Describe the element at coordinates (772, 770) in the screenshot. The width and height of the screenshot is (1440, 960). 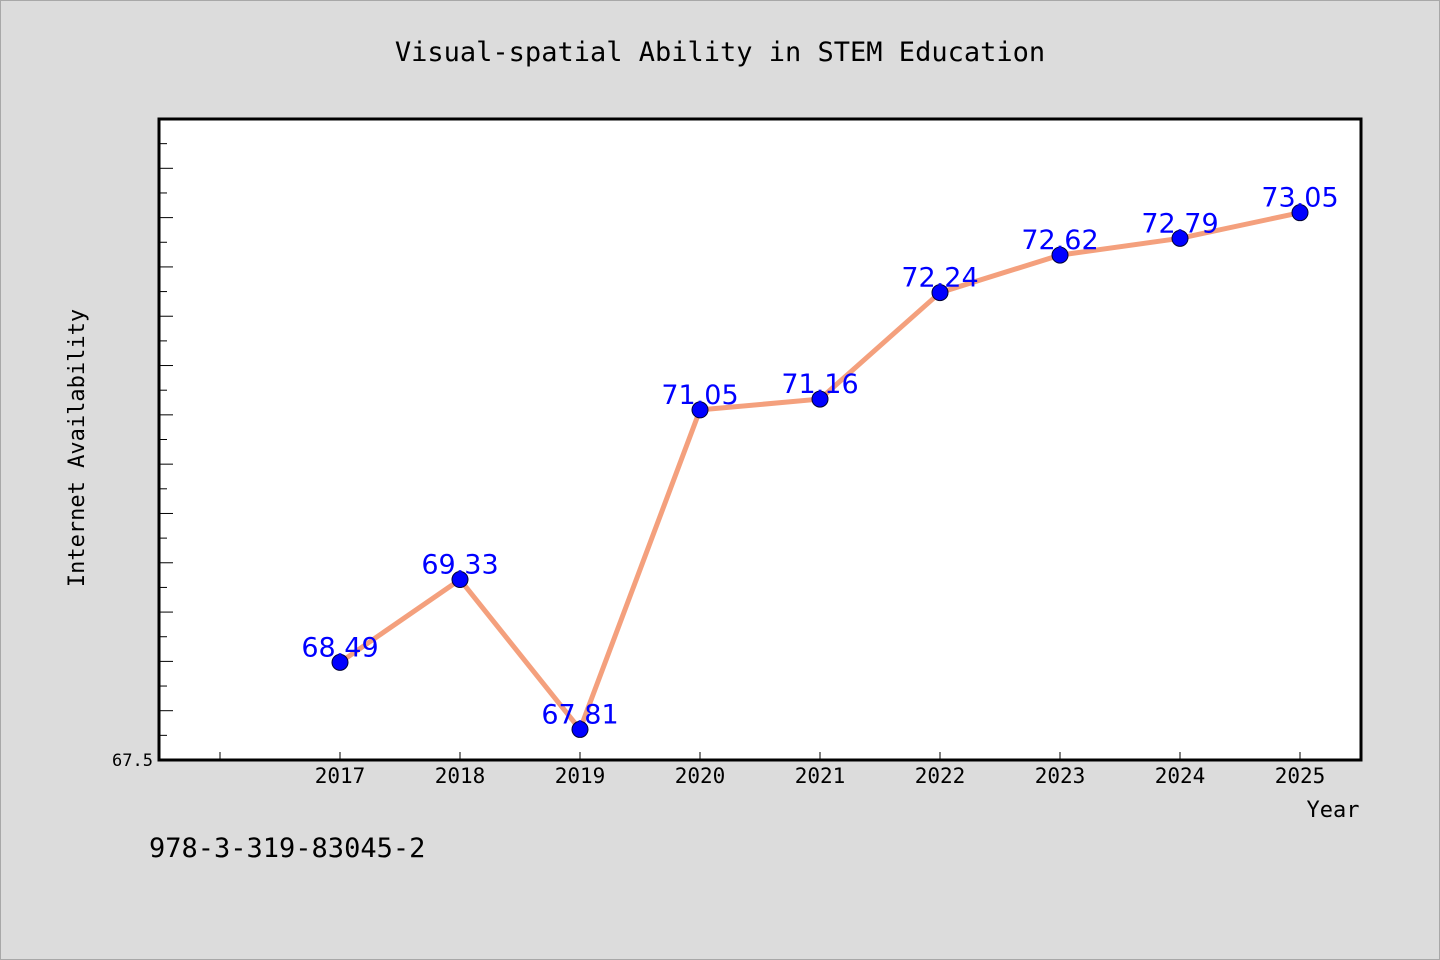
I see `x-axis-ticks: 2017 2018 2019 2020 2021 2022 2023 2024 2025` at that location.